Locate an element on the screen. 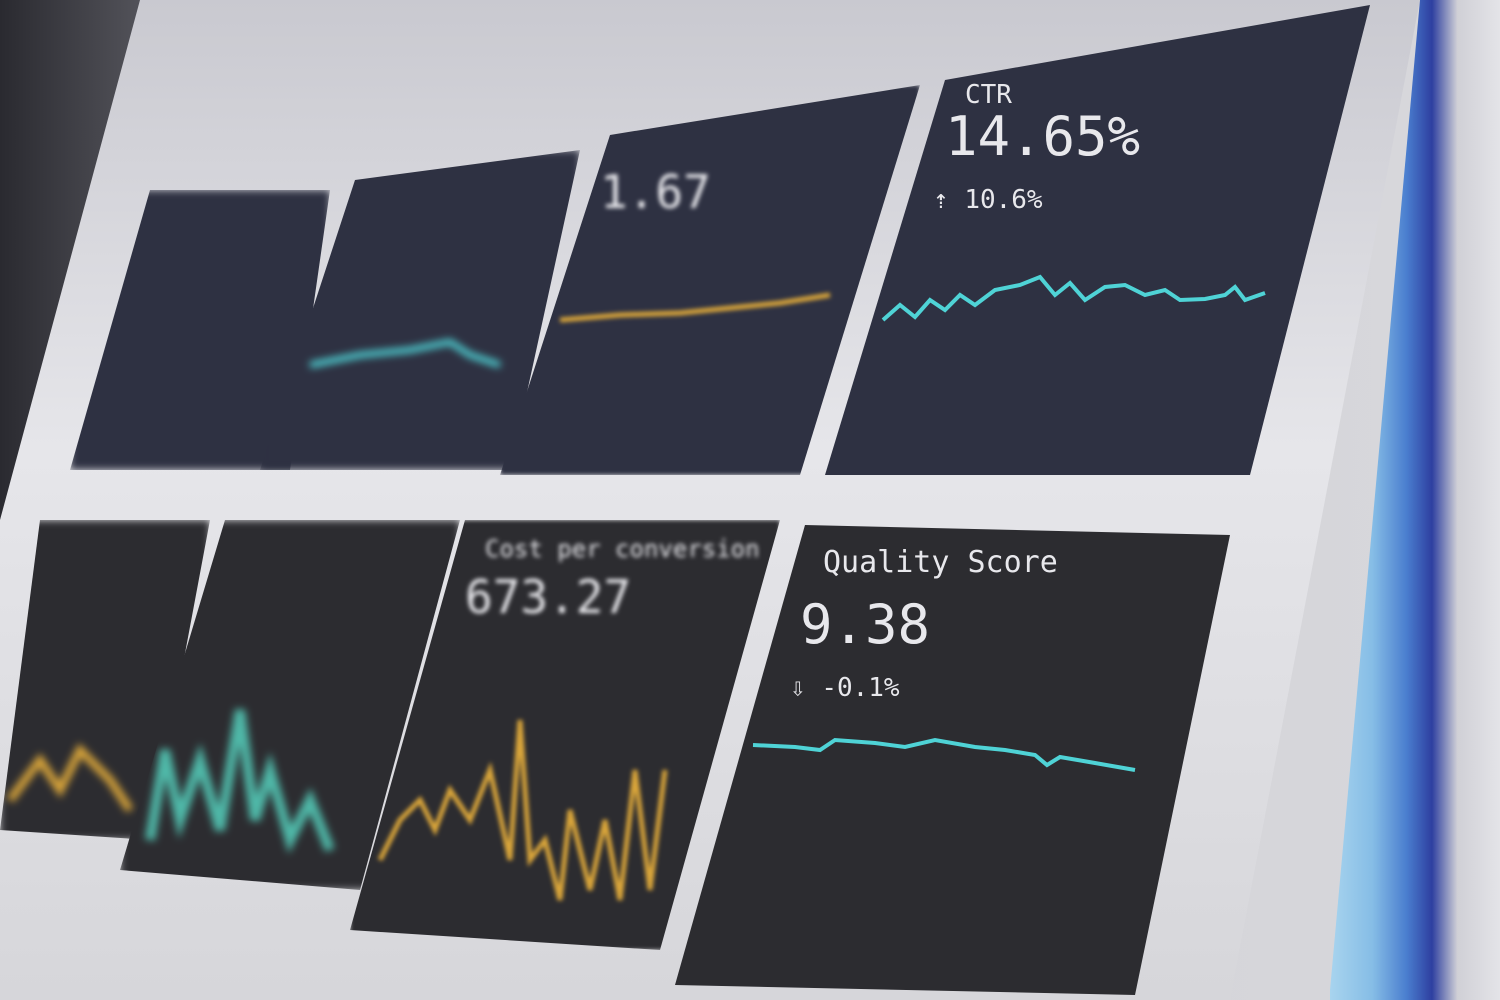 This screenshot has width=1500, height=1000. kpi-change: ⇩ -0.1% is located at coordinates (845, 688).